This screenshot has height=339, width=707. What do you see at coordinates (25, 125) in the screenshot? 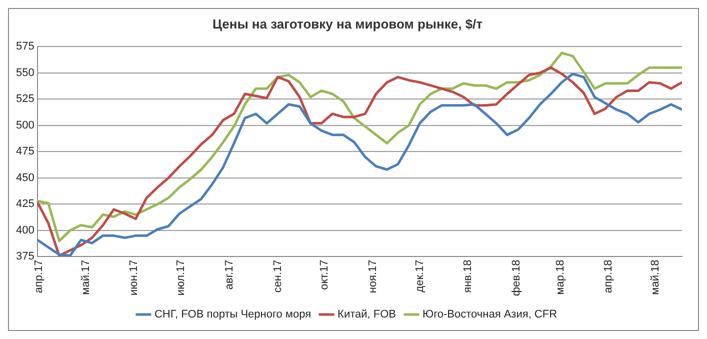
I see `y-tick-label: 500` at bounding box center [25, 125].